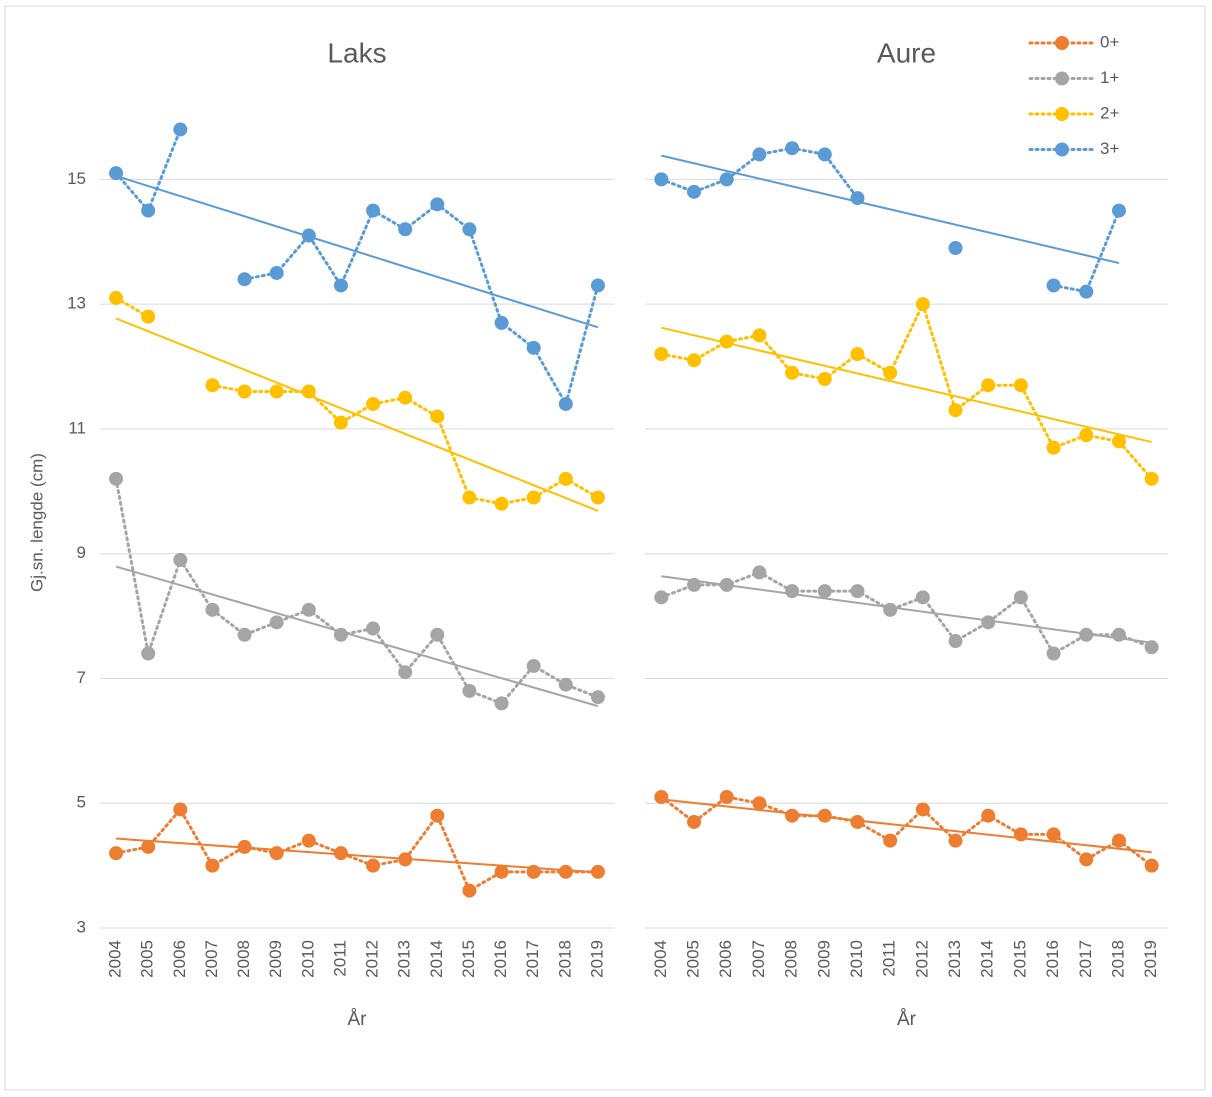 The image size is (1212, 1097). I want to click on y-tick-label: 5, so click(81, 802).